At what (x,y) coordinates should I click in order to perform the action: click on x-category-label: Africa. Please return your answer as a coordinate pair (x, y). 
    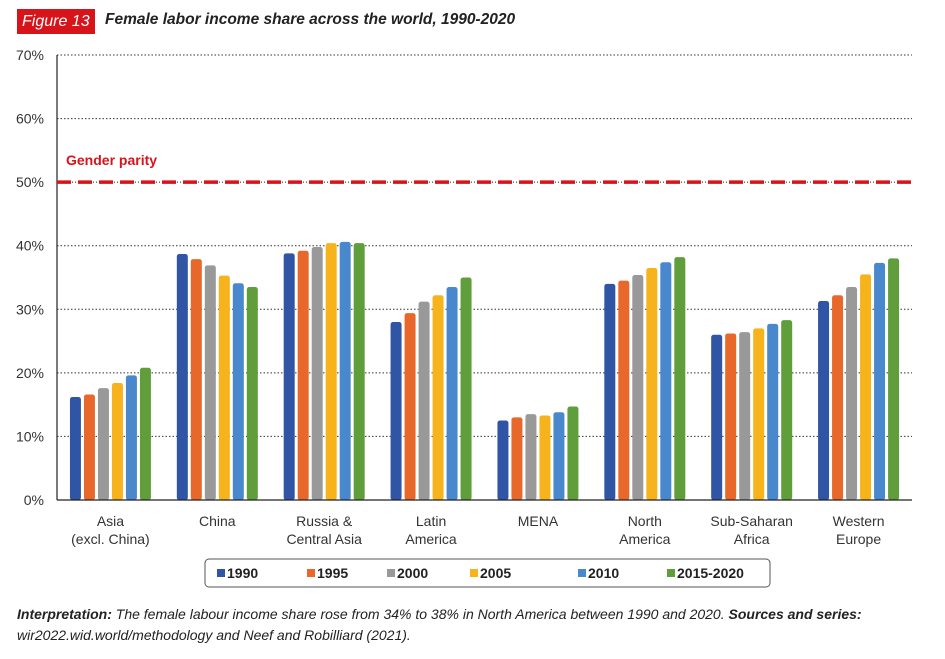
    Looking at the image, I should click on (752, 539).